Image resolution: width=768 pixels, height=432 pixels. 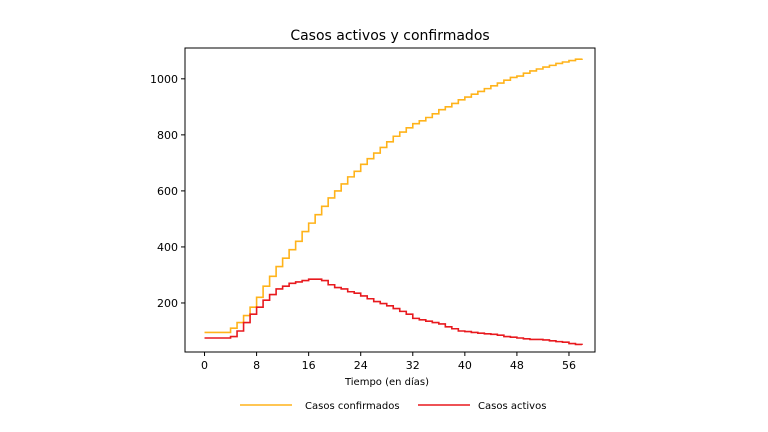 I want to click on y-tick-label: 600, so click(x=167, y=191).